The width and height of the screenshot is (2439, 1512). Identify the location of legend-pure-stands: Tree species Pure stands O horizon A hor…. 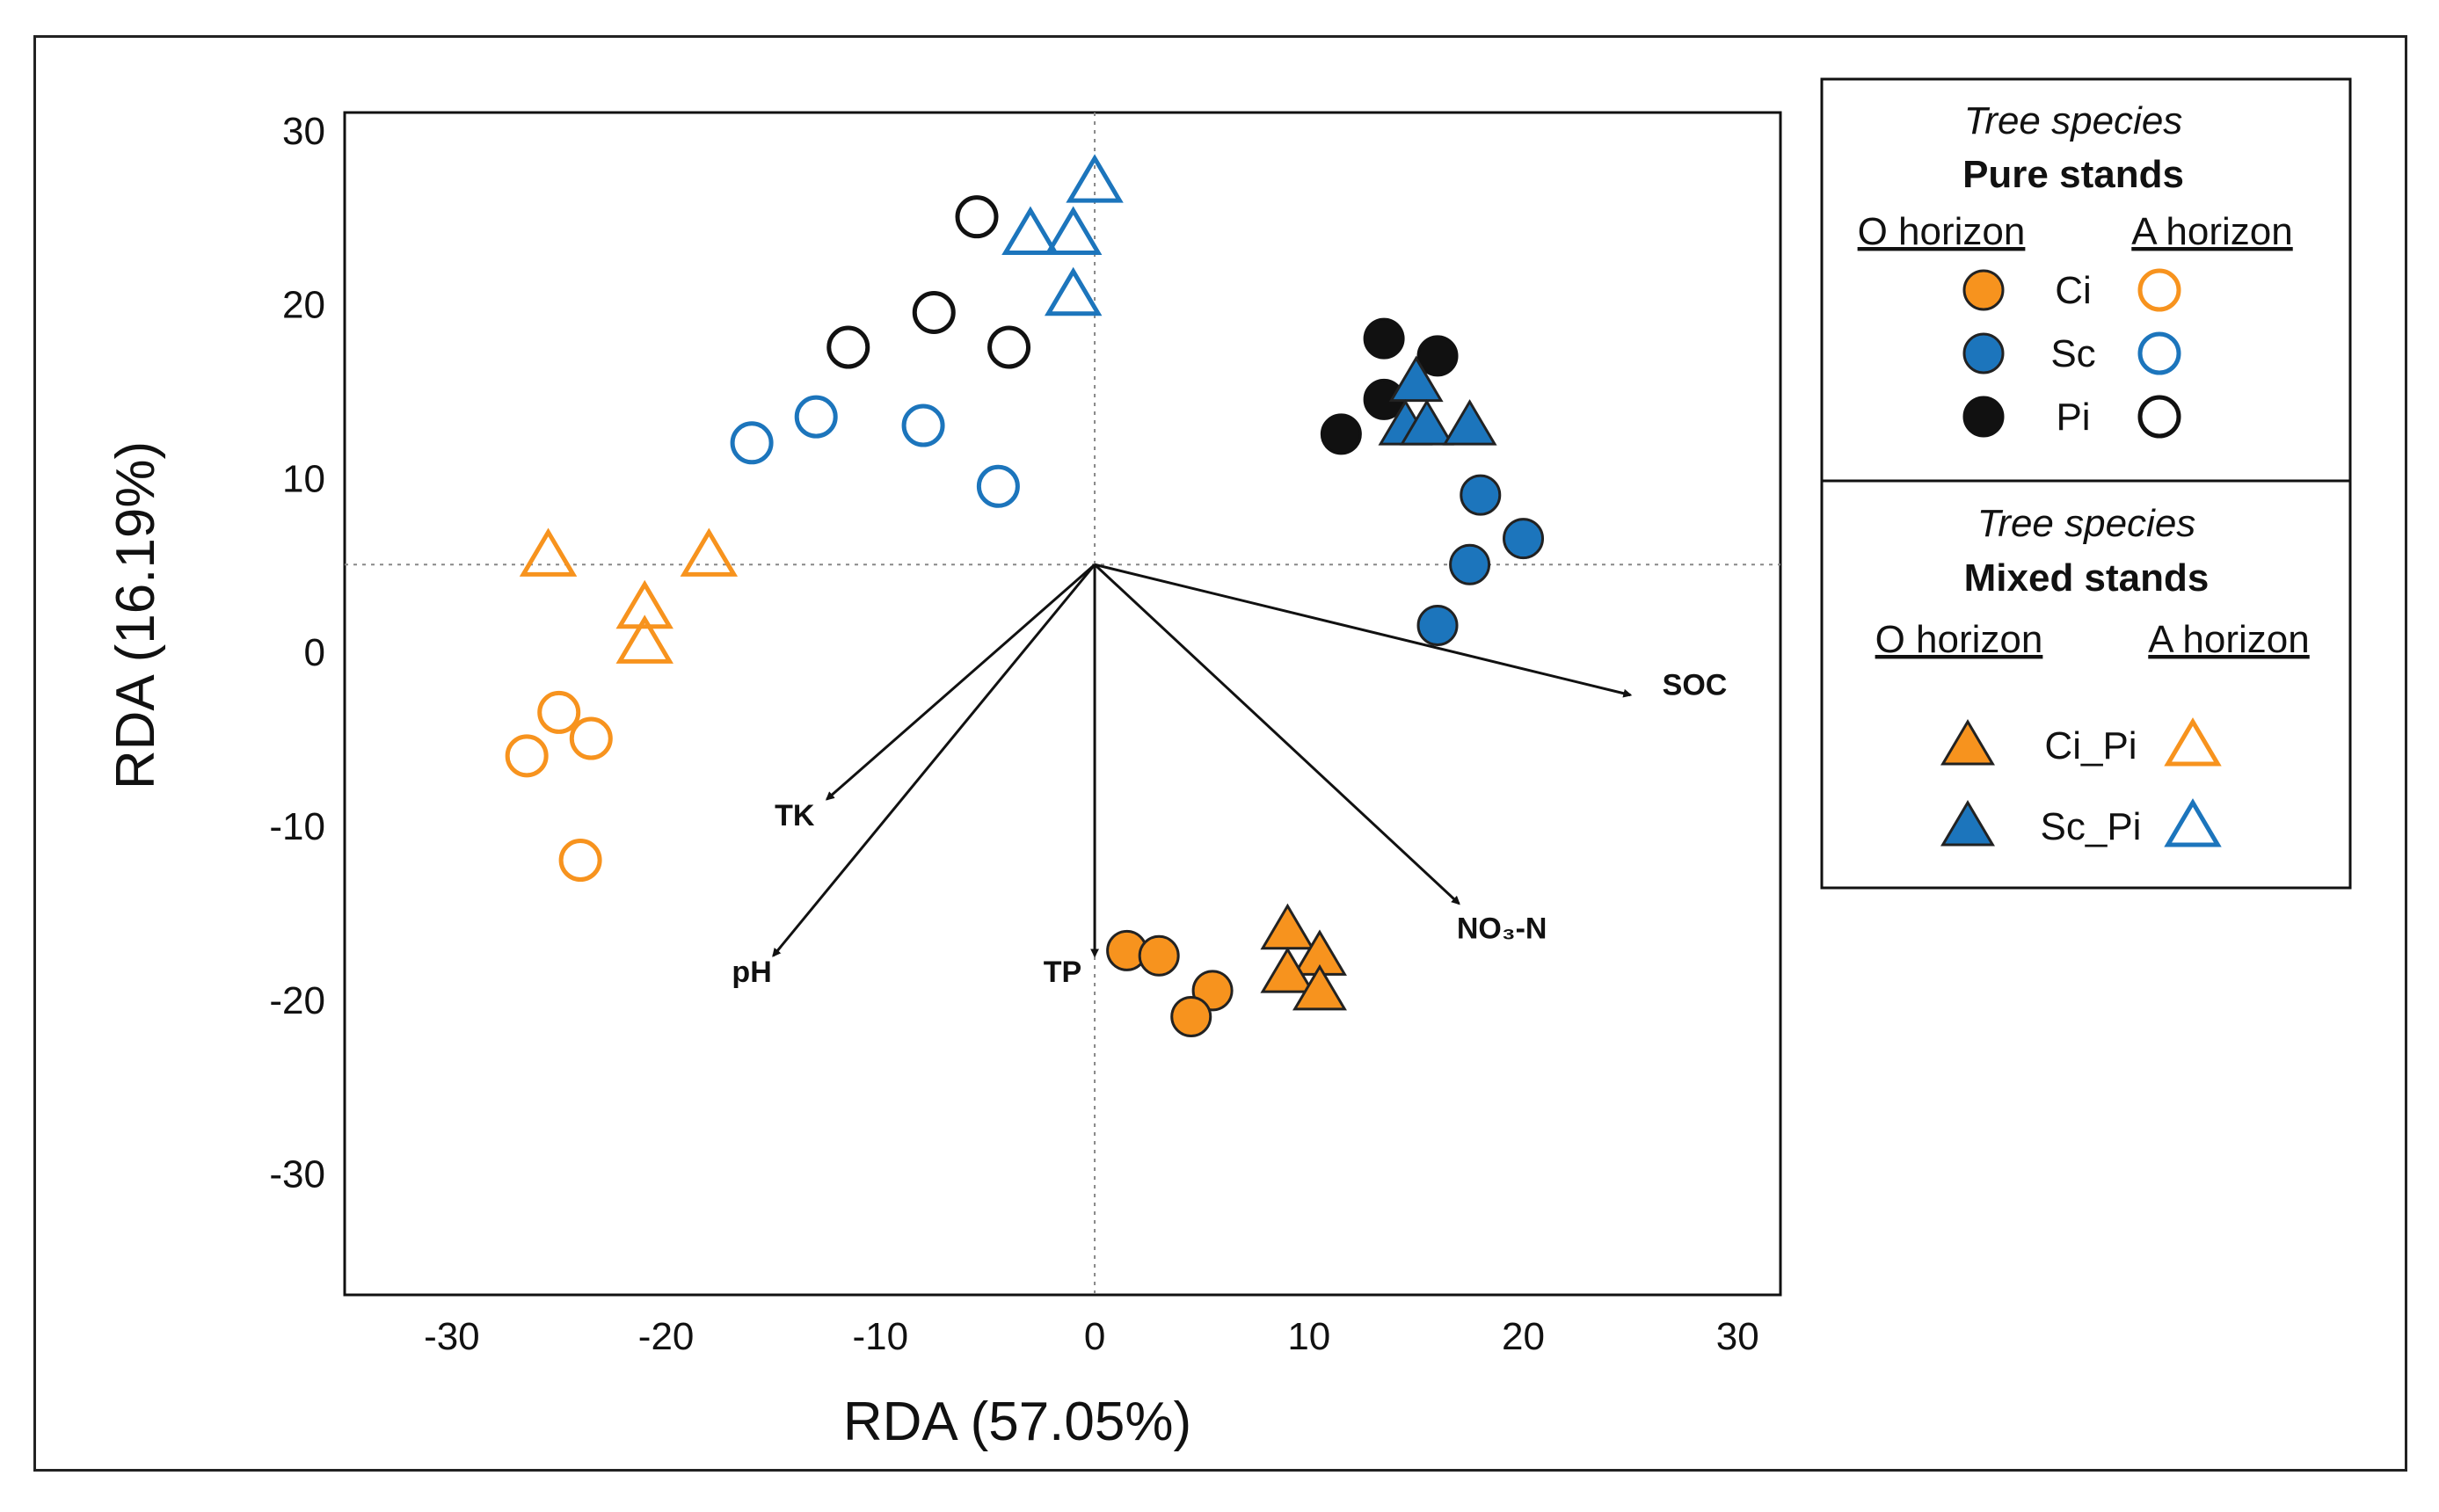
(2086, 280).